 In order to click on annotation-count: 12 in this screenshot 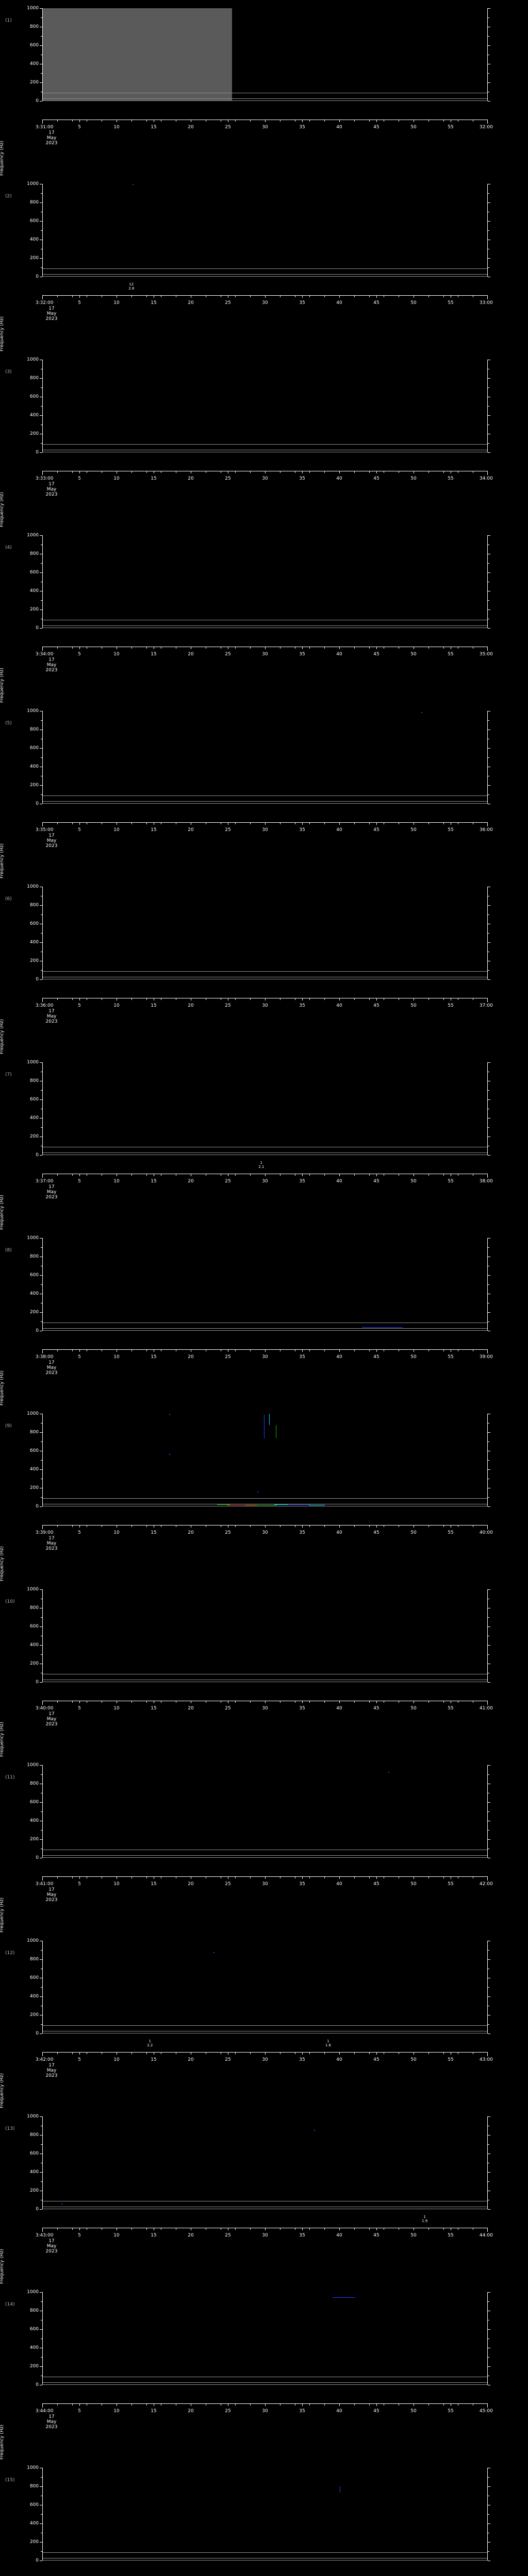, I will do `click(131, 284)`.